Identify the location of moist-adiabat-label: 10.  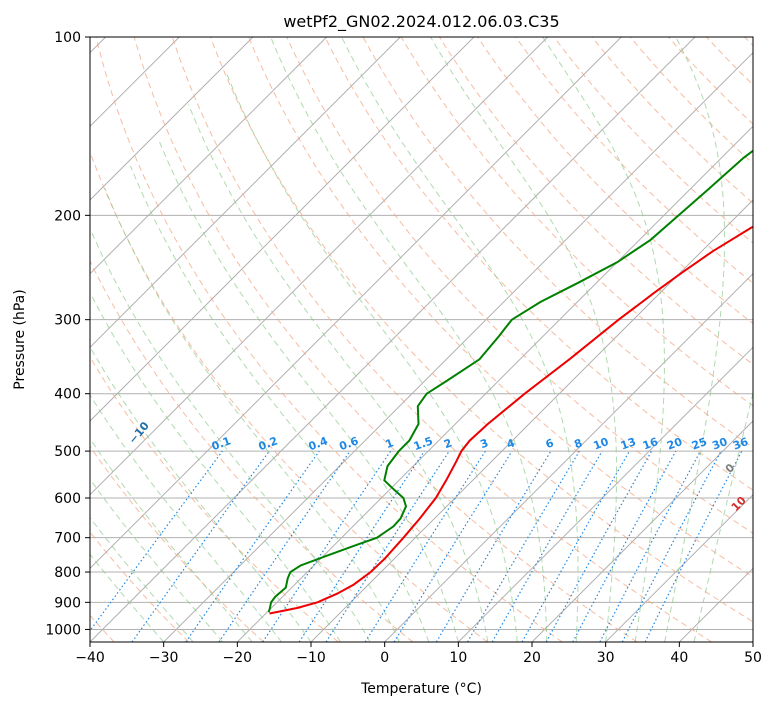
(739, 504).